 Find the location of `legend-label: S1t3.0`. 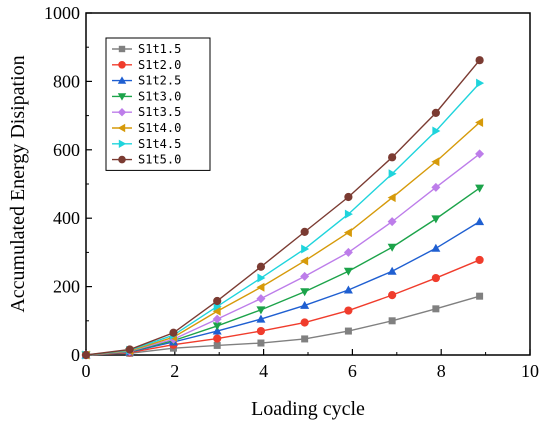

legend-label: S1t3.0 is located at coordinates (159, 96).